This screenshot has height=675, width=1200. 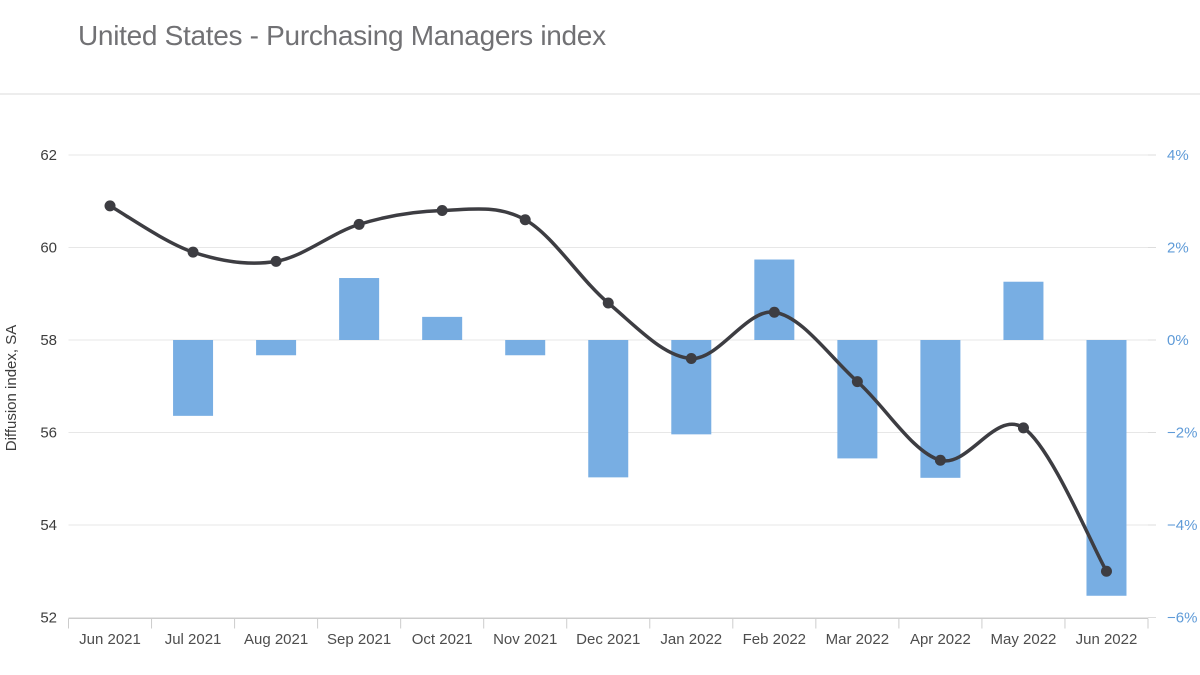 What do you see at coordinates (1107, 639) in the screenshot?
I see `x-axis-label-Jun-2022: Jun 2022` at bounding box center [1107, 639].